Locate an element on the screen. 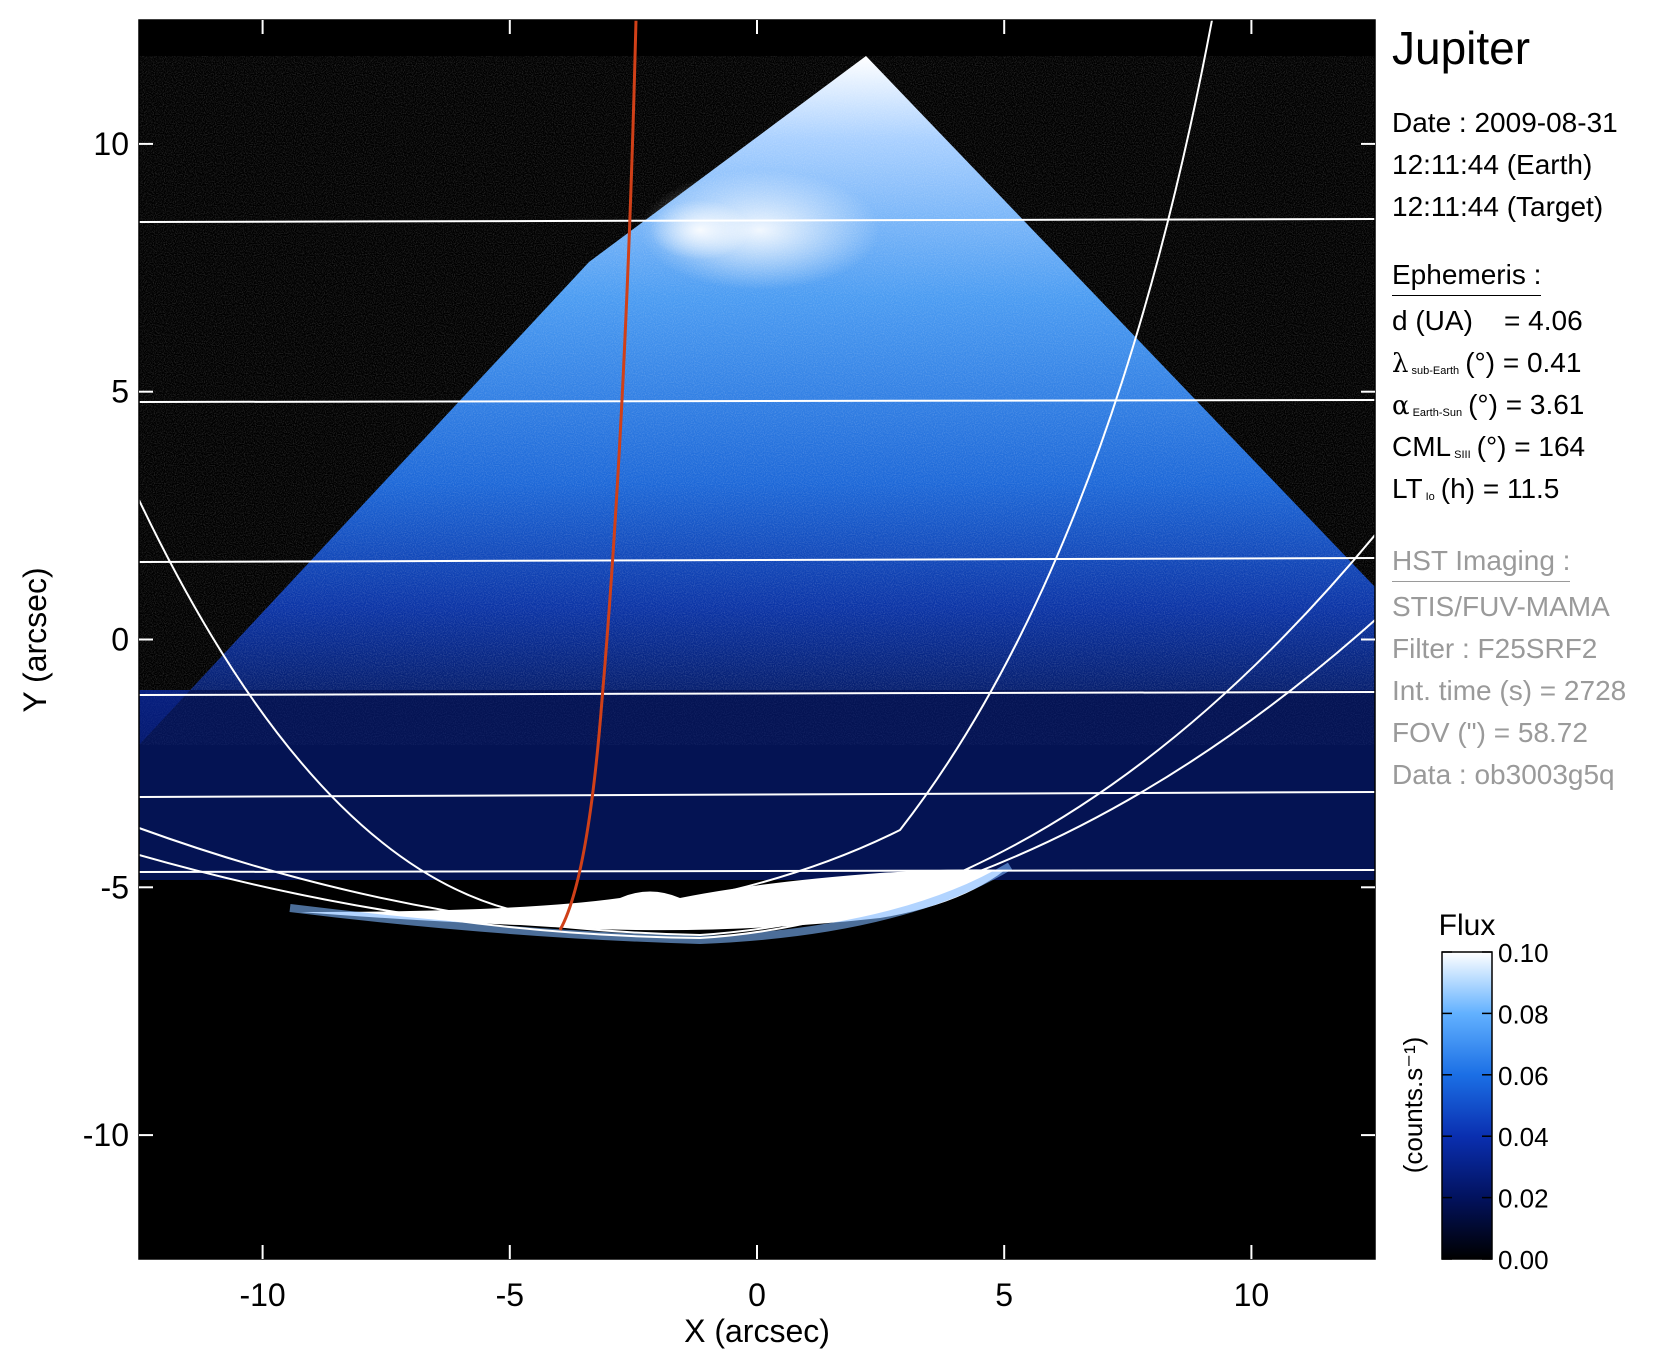 The width and height of the screenshot is (1671, 1368). x-axis-label: X (arcsec) is located at coordinates (757, 1331).